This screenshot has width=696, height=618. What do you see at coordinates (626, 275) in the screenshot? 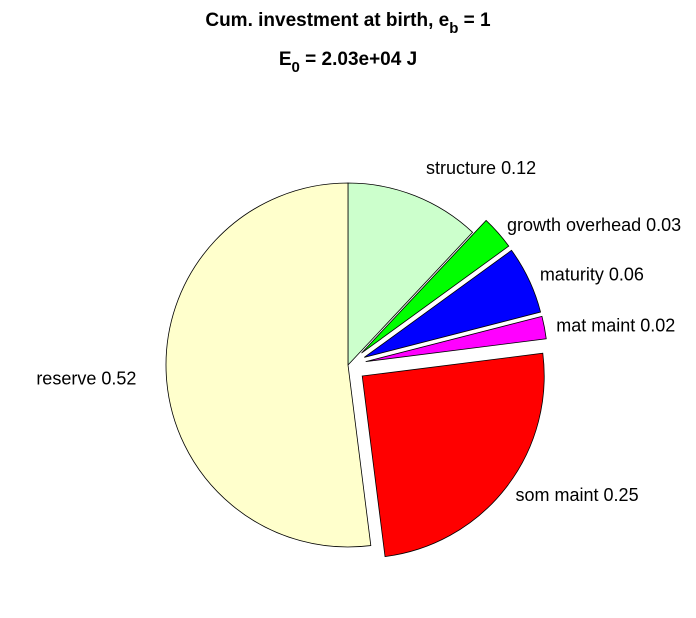
I see `value-label: 0.06` at bounding box center [626, 275].